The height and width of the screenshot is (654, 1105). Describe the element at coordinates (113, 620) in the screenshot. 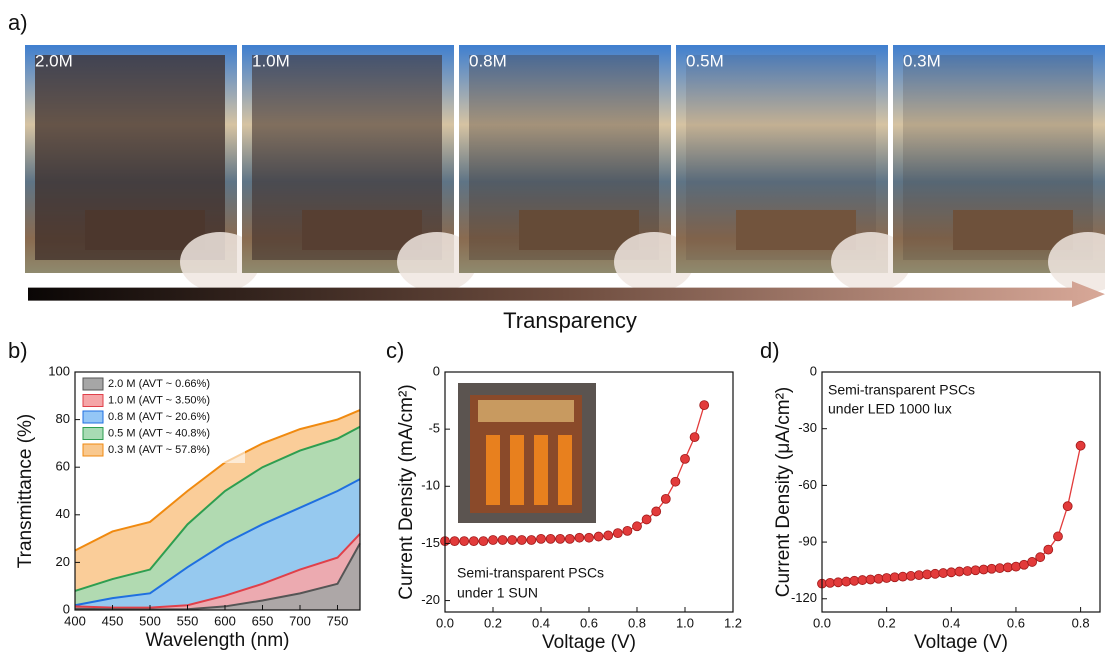

I see `x-tick-label: 450` at that location.